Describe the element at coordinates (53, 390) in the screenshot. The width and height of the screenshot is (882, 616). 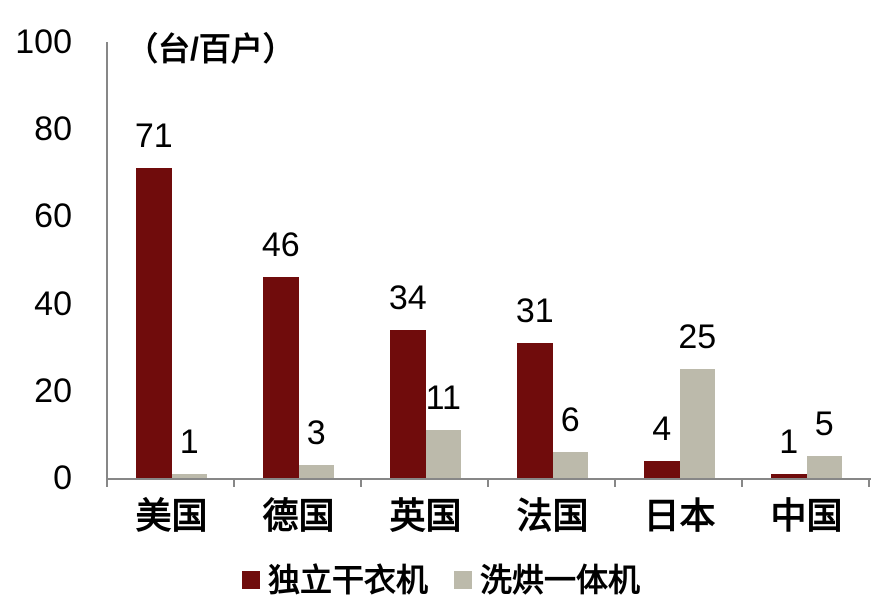
I see `y-axis-tick-label: 20` at that location.